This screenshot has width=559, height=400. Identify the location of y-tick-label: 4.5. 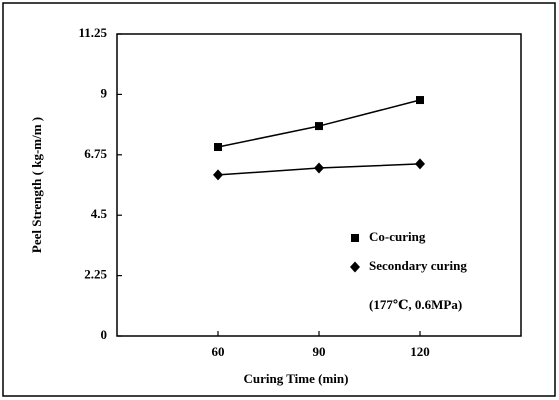
(99, 213).